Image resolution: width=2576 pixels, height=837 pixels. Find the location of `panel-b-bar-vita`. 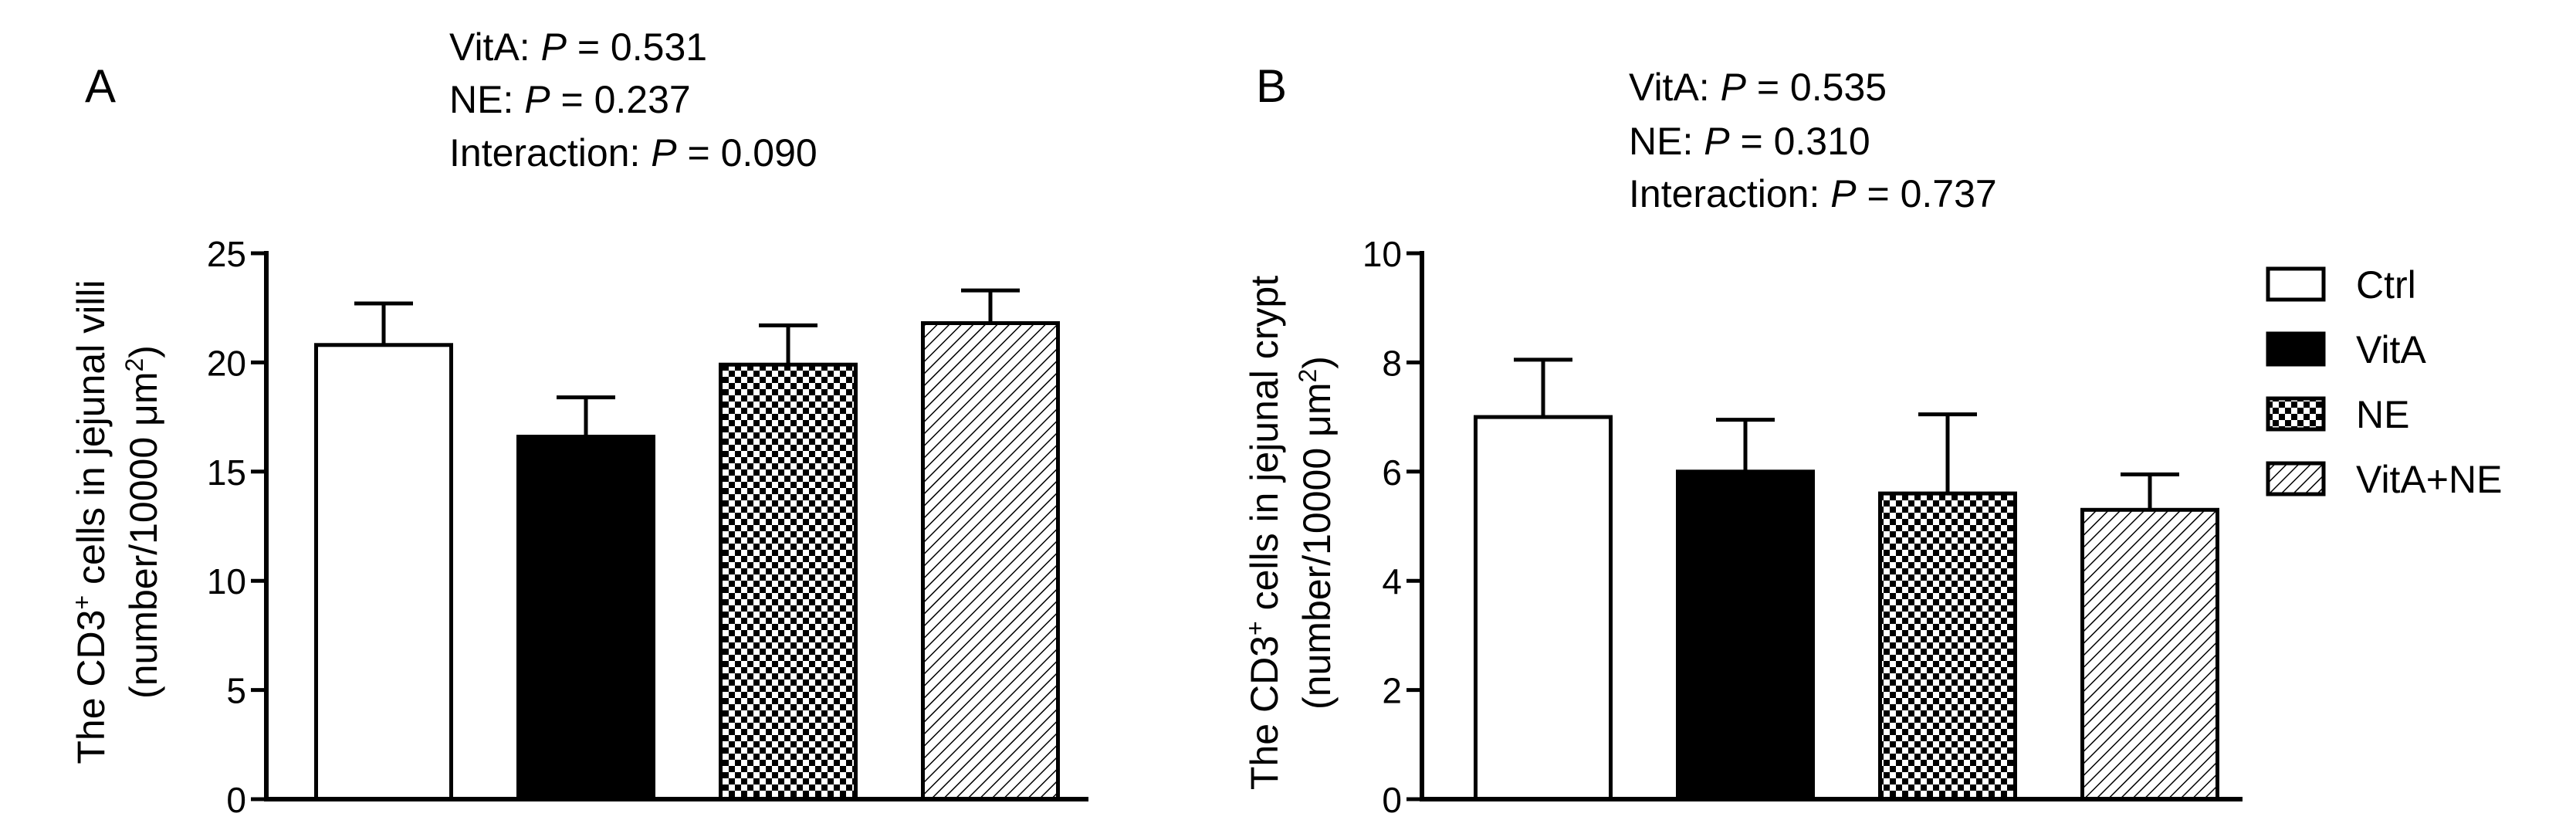

panel-b-bar-vita is located at coordinates (1746, 635).